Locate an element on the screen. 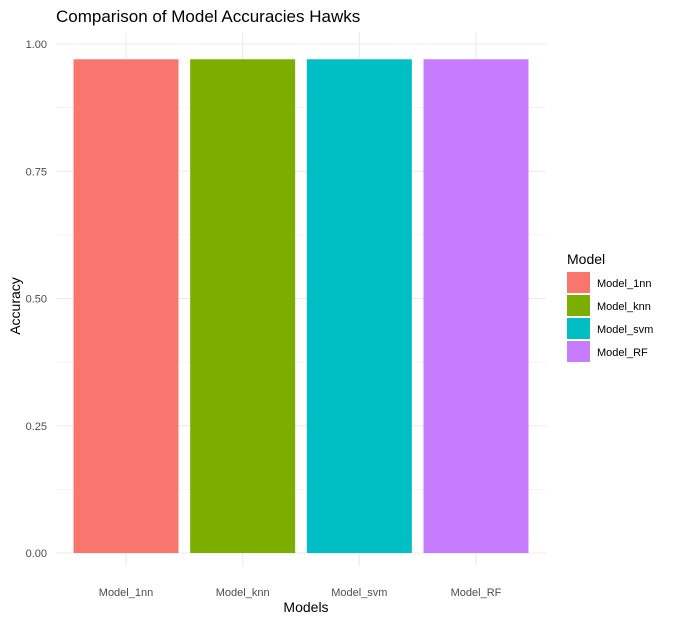  y-tick-label: 1.00 is located at coordinates (36, 45).